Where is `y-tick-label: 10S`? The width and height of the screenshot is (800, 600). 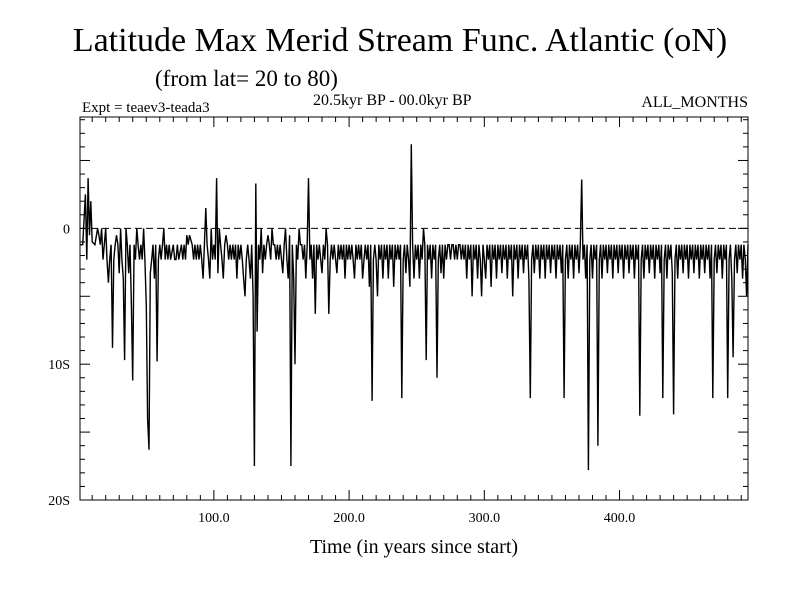
y-tick-label: 10S is located at coordinates (59, 365).